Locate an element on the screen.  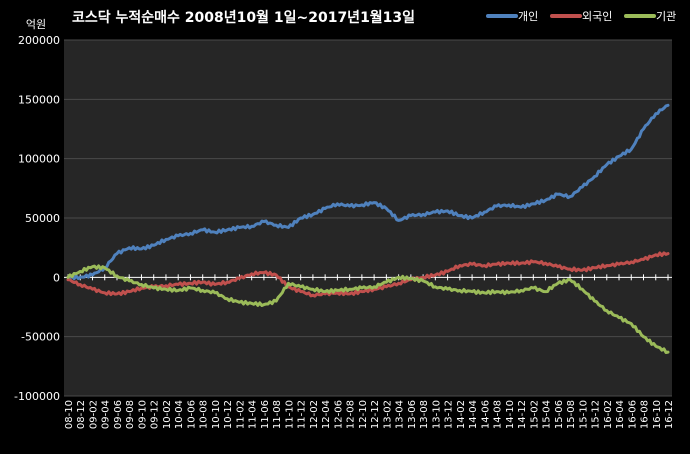
x-tick-label: 11-10 is located at coordinates (289, 414).